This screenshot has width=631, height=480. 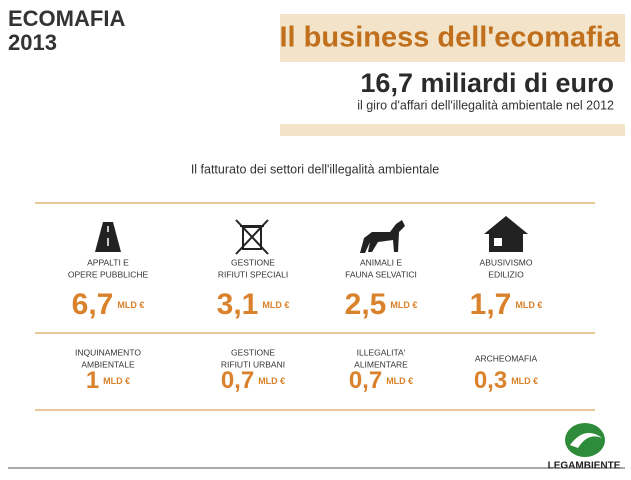 What do you see at coordinates (584, 466) in the screenshot?
I see `logo-text: LEGAMBIENTE` at bounding box center [584, 466].